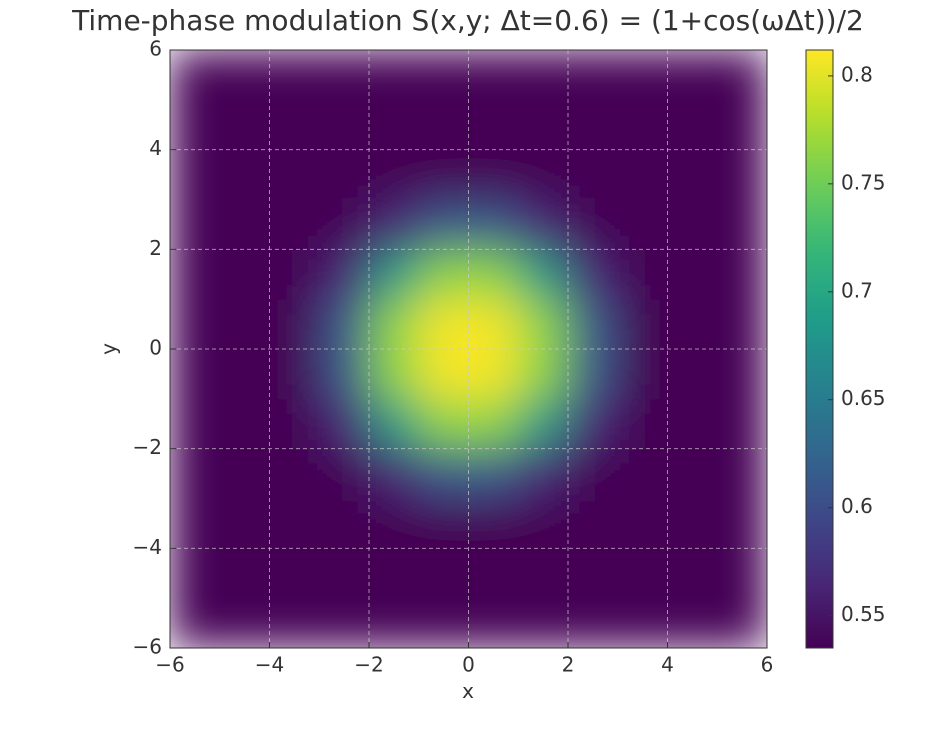 The image size is (936, 729). Describe the element at coordinates (468, 691) in the screenshot. I see `x-axis-label: x` at that location.